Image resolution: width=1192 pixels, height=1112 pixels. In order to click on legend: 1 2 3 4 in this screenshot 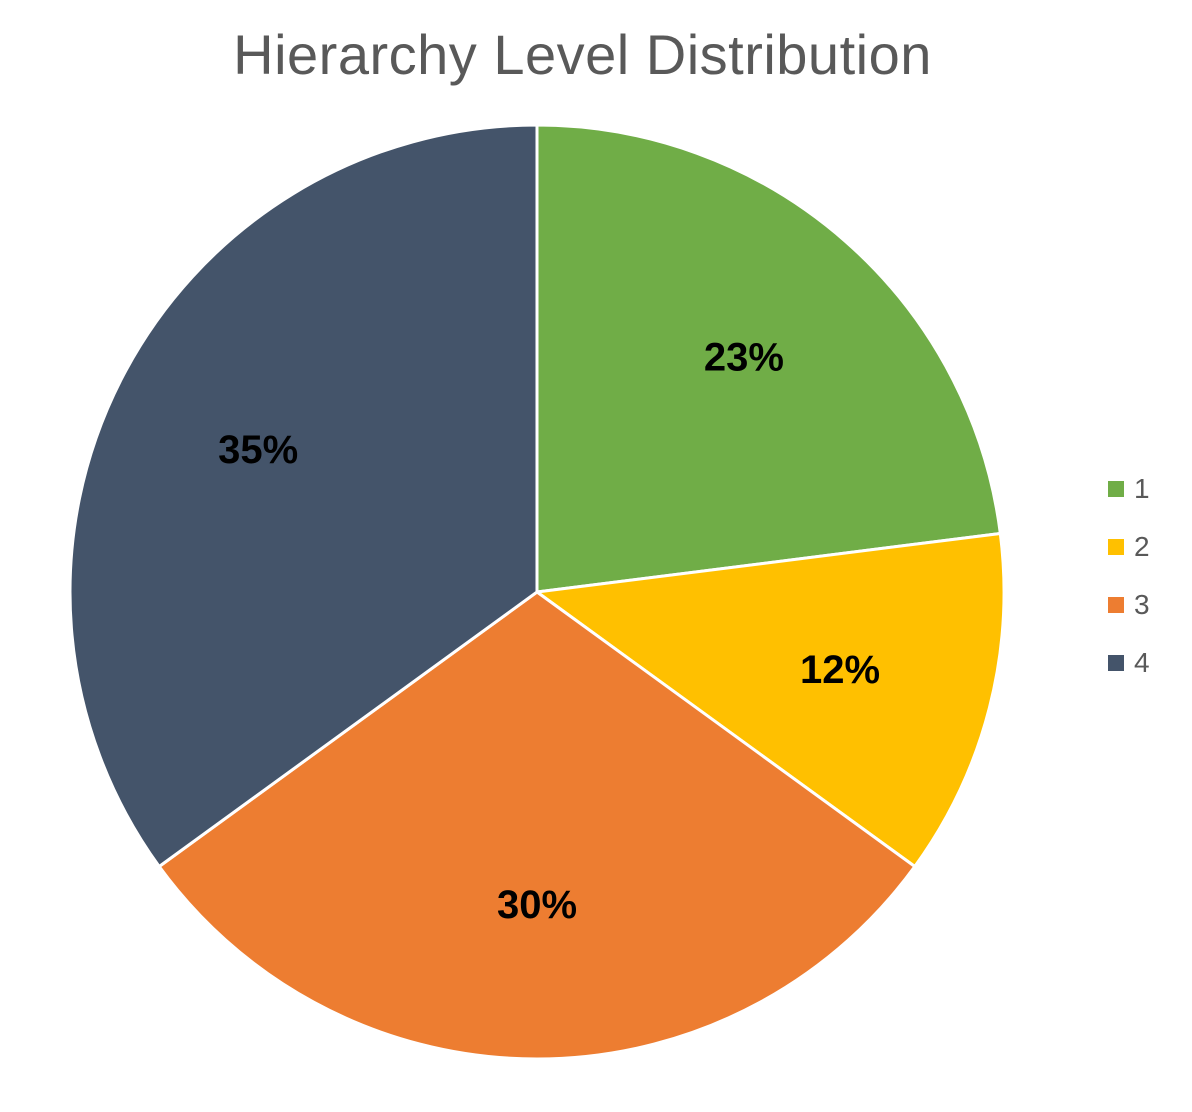, I will do `click(1129, 576)`.